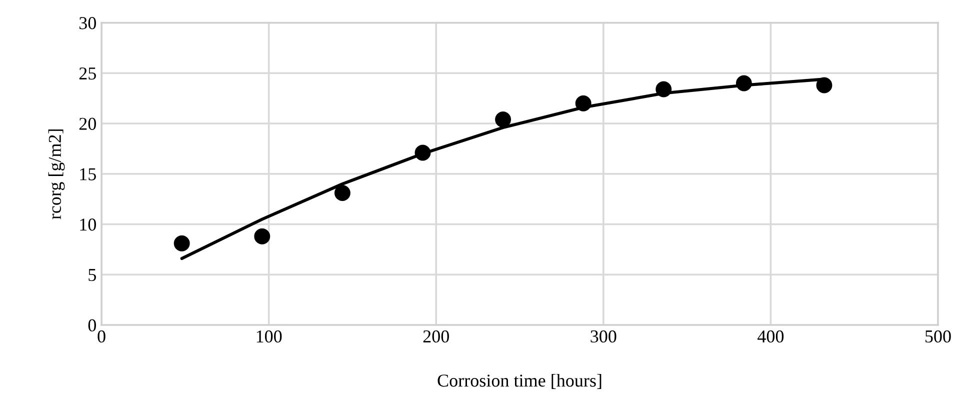 This screenshot has width=967, height=414. What do you see at coordinates (92, 325) in the screenshot?
I see `y-tick-label: 0` at bounding box center [92, 325].